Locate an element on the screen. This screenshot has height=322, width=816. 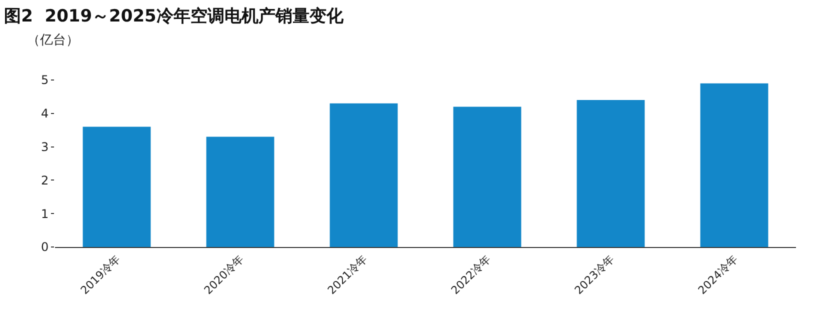
chart-title: 图2 2019～2025冷年空调电机产销量变化 is located at coordinates (174, 16).